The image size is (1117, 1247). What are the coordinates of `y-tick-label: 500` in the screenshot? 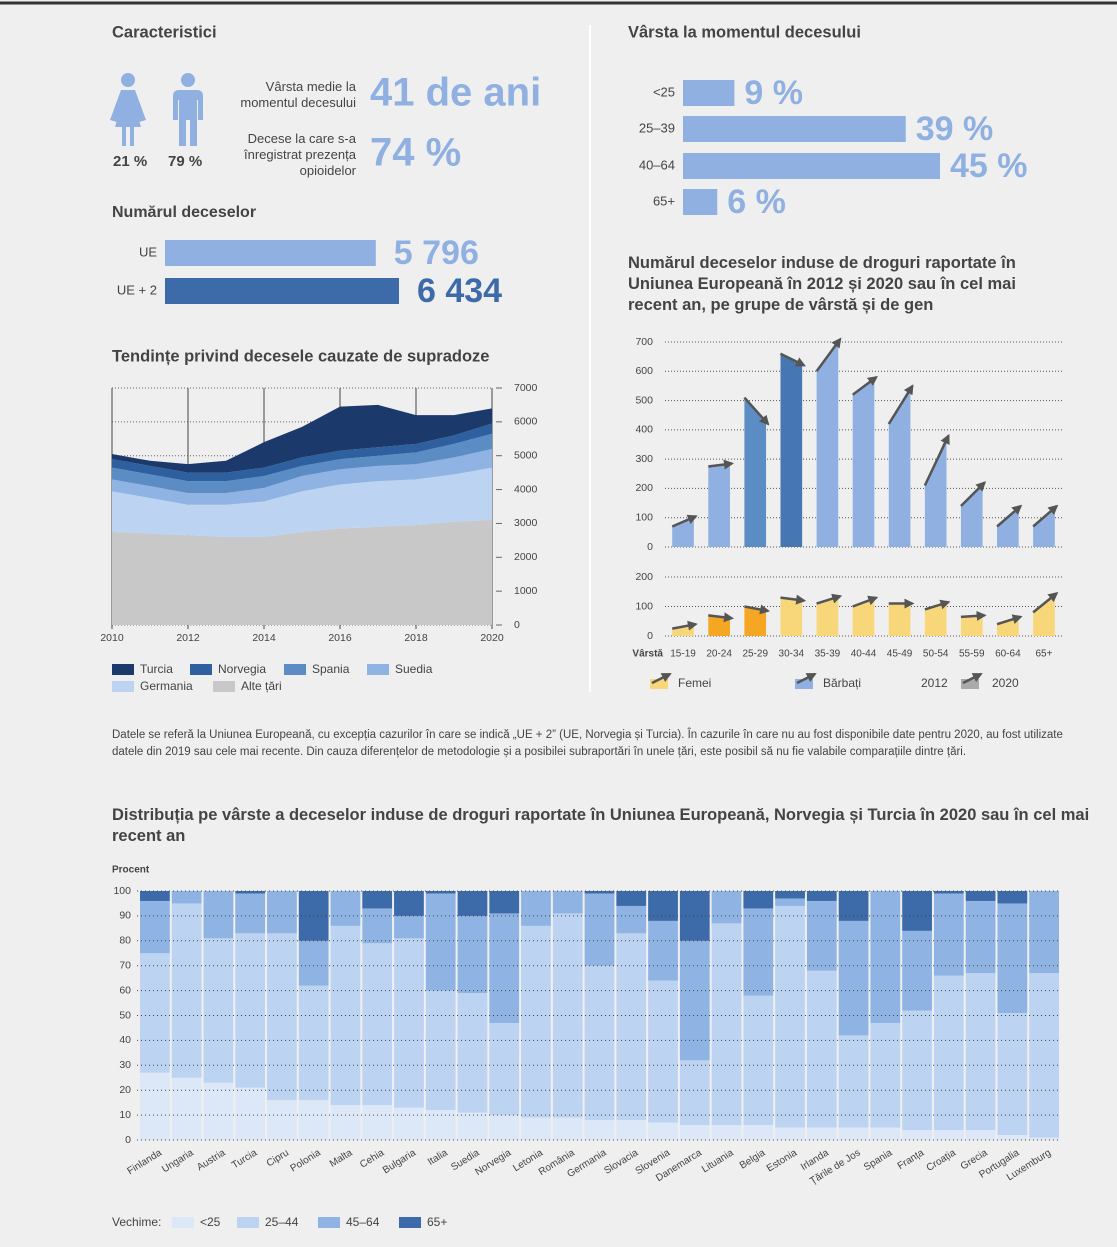 It's located at (644, 400).